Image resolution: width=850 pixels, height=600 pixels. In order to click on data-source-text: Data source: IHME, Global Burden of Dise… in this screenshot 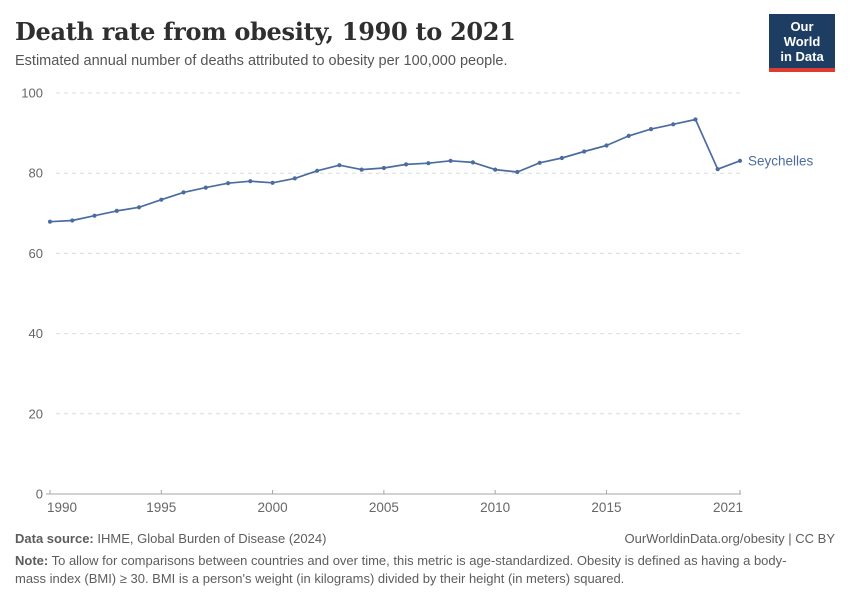, I will do `click(170, 538)`.